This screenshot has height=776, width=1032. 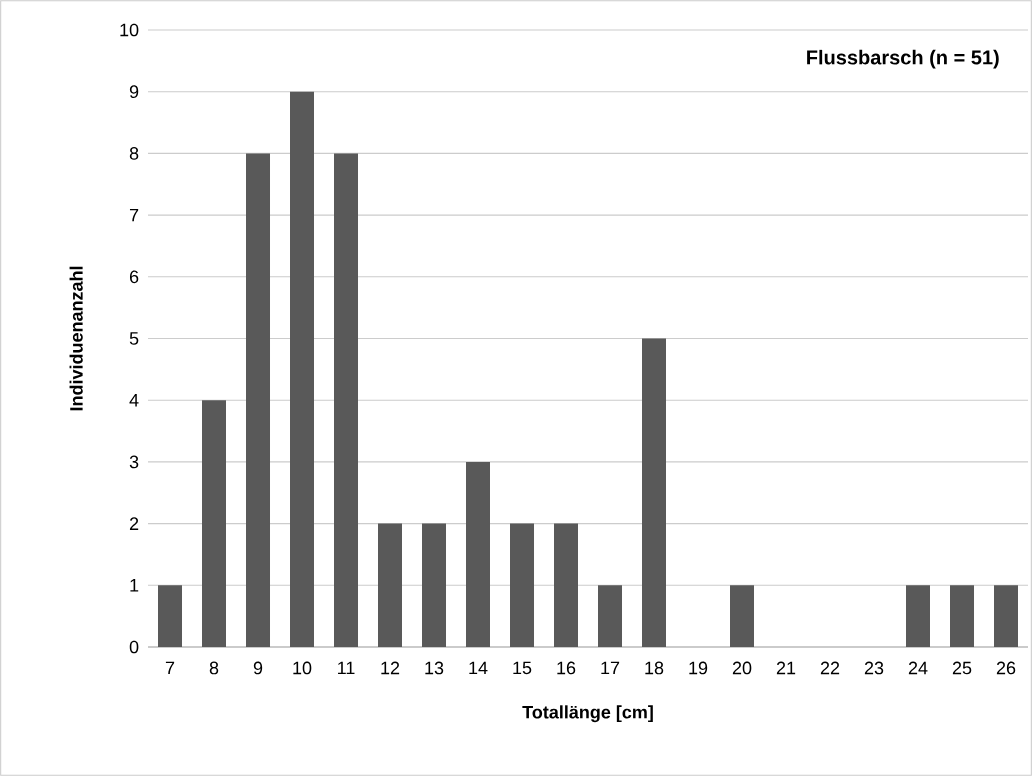 What do you see at coordinates (434, 668) in the screenshot?
I see `x-tick-label: 13` at bounding box center [434, 668].